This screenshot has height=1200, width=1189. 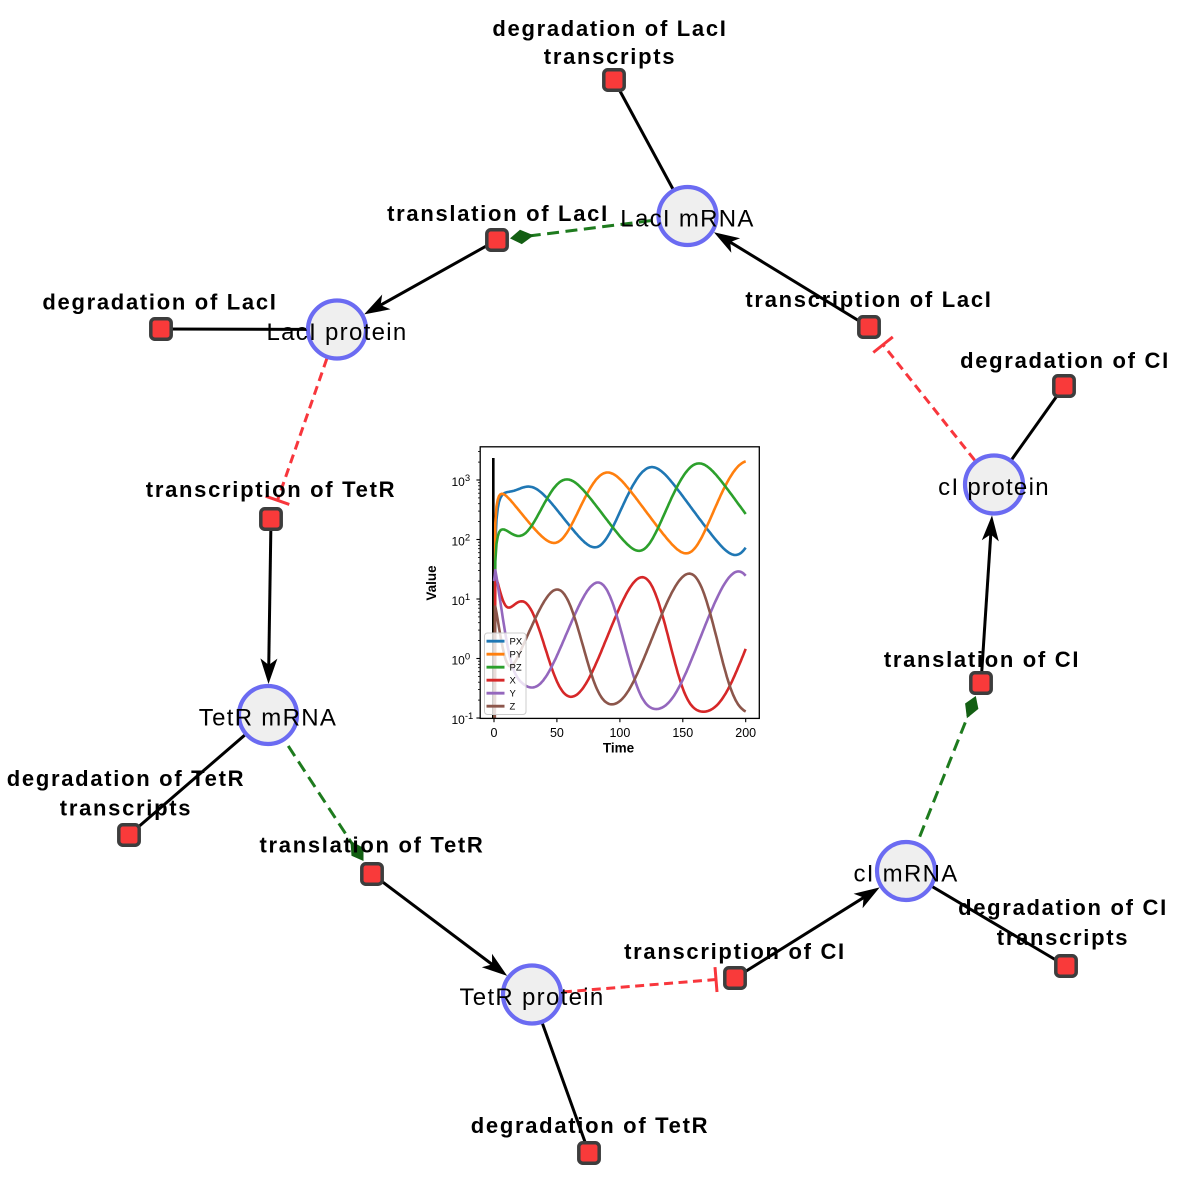 What do you see at coordinates (982, 659) in the screenshot?
I see `svg-text: translation of CI` at bounding box center [982, 659].